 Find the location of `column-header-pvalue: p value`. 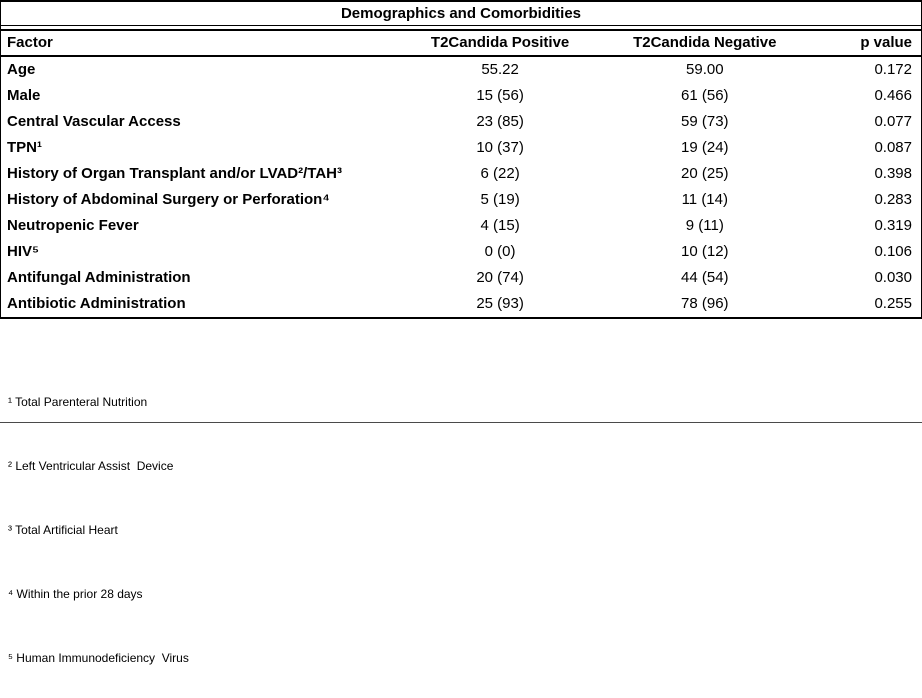

column-header-pvalue: p value is located at coordinates (874, 43).